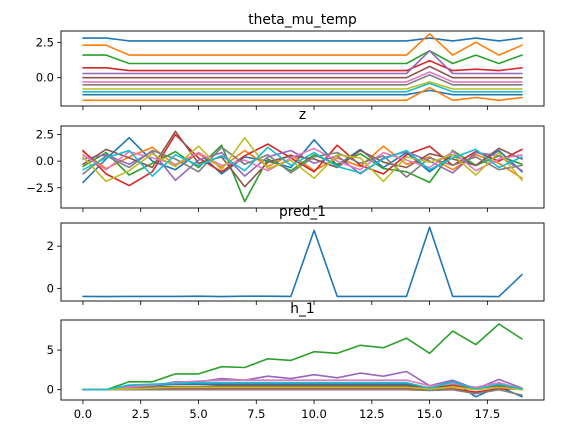  I want to click on subplot-title: theta_mu_temp, so click(302, 20).